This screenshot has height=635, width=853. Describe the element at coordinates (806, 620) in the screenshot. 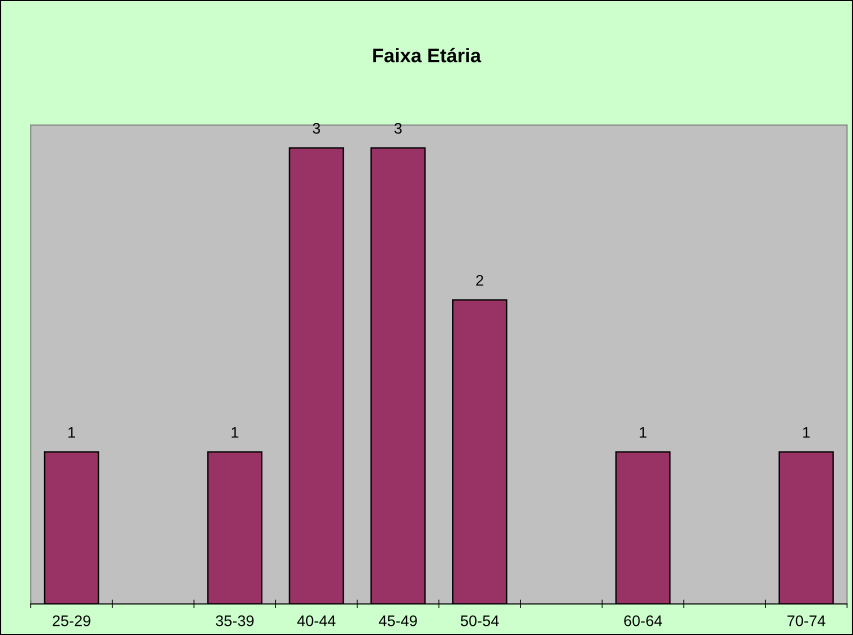

I see `x-tick-label: 70-74` at that location.